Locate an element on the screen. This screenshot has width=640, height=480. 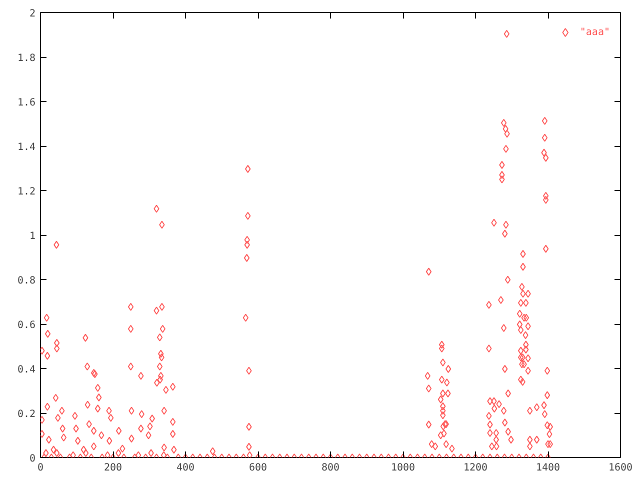
x-tick-label: 1000 is located at coordinates (403, 468).